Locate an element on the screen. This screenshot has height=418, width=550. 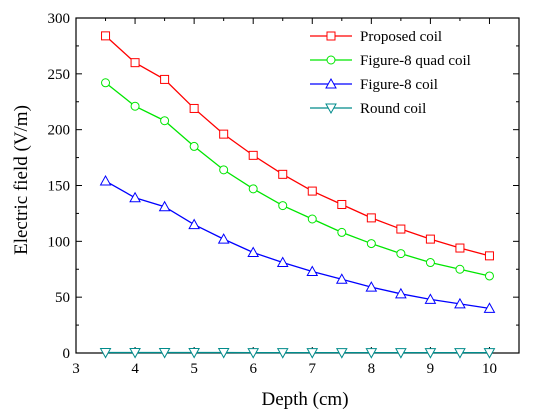
x-axis-title: Depth (cm) is located at coordinates (304, 399).